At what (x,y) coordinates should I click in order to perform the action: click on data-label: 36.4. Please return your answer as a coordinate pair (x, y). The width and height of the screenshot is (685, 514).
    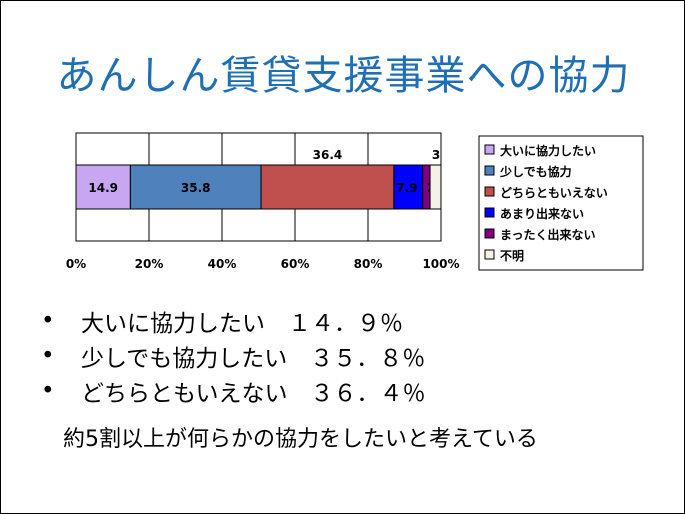
    Looking at the image, I should click on (328, 155).